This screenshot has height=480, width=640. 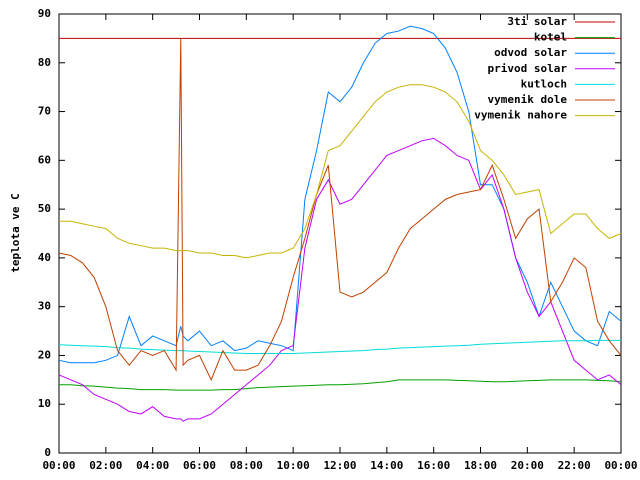 What do you see at coordinates (44, 403) in the screenshot?
I see `y-tick-label: 10` at bounding box center [44, 403].